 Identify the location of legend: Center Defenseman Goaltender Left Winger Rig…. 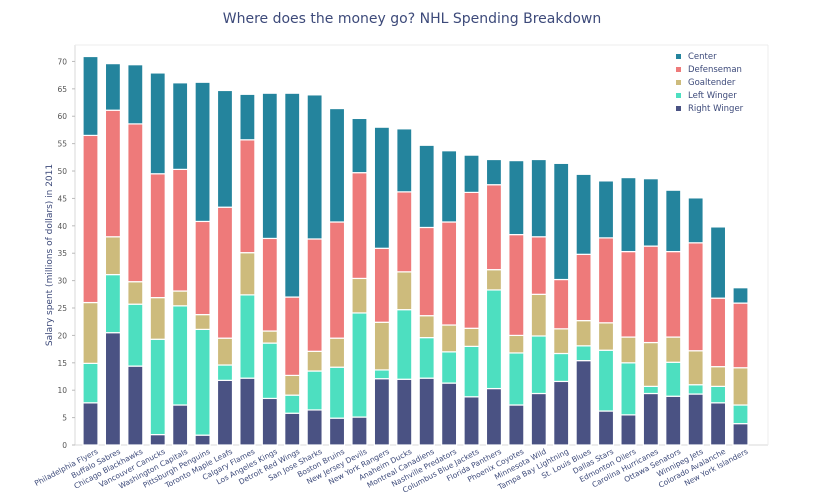
(710, 83).